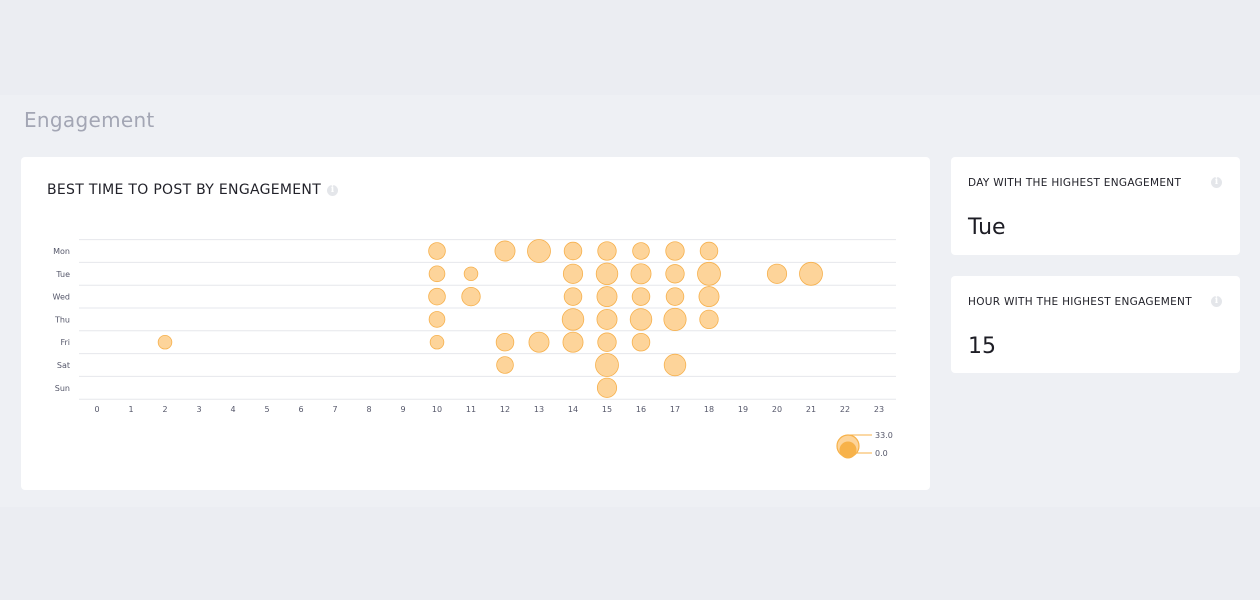  Describe the element at coordinates (982, 346) in the screenshot. I see `highest-hour-value: 15` at that location.